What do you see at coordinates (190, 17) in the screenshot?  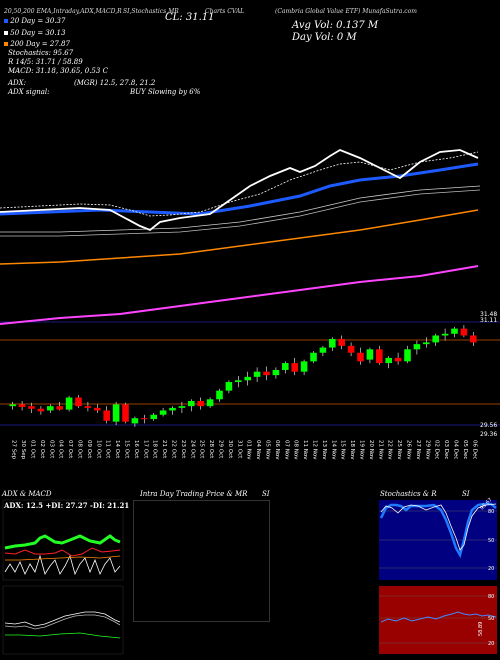 I see `close-price: CL: 31.11` at bounding box center [190, 17].